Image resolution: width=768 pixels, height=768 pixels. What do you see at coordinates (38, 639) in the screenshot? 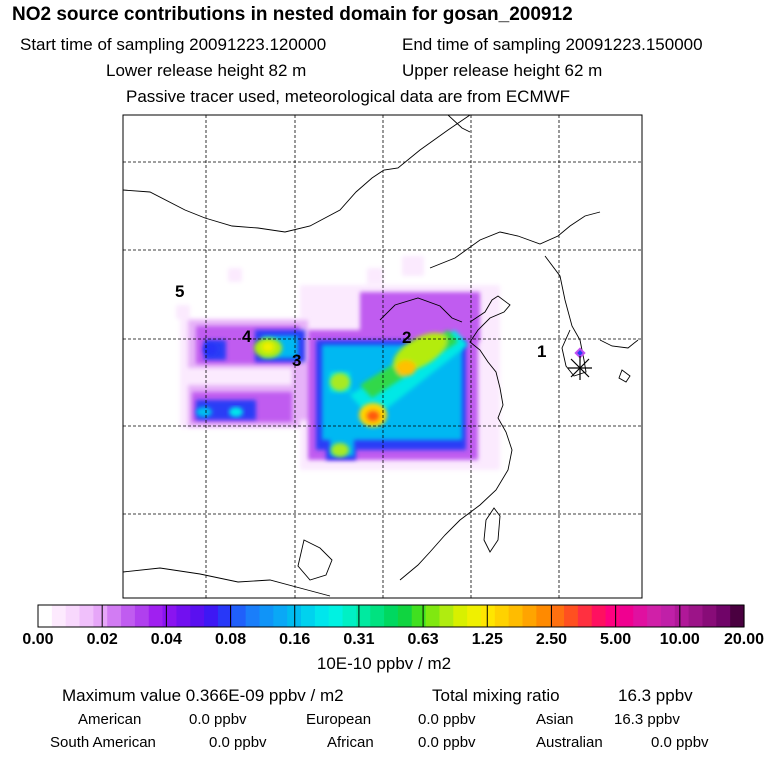
I see `colorbar-tick-label: 0.00` at bounding box center [38, 639].